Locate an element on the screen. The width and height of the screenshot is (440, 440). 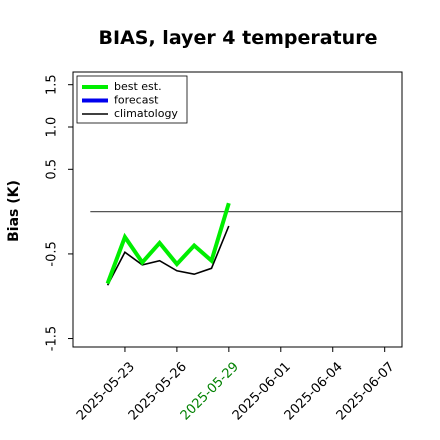
y-axis-ticks: -1.5 -0.5 0.5 1.0 1.5 is located at coordinates (59, 212).